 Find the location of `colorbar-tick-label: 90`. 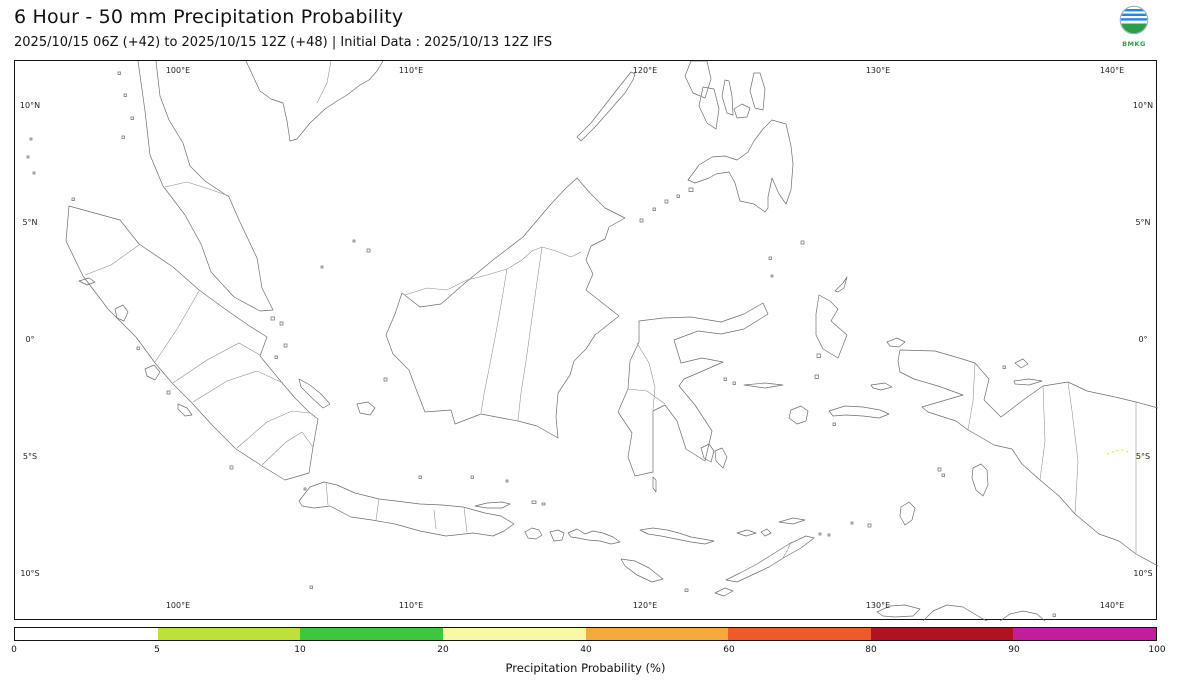

colorbar-tick-label: 90 is located at coordinates (1014, 650).